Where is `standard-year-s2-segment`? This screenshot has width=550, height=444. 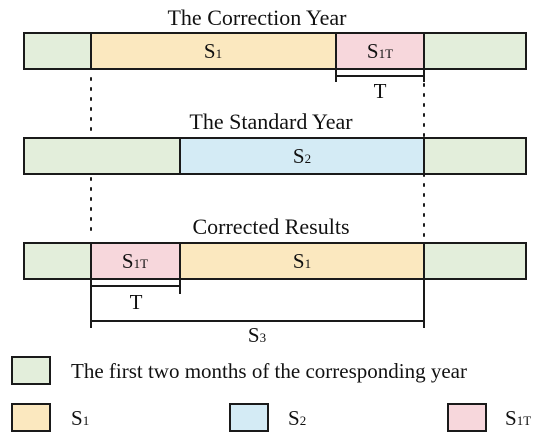 standard-year-s2-segment is located at coordinates (302, 156).